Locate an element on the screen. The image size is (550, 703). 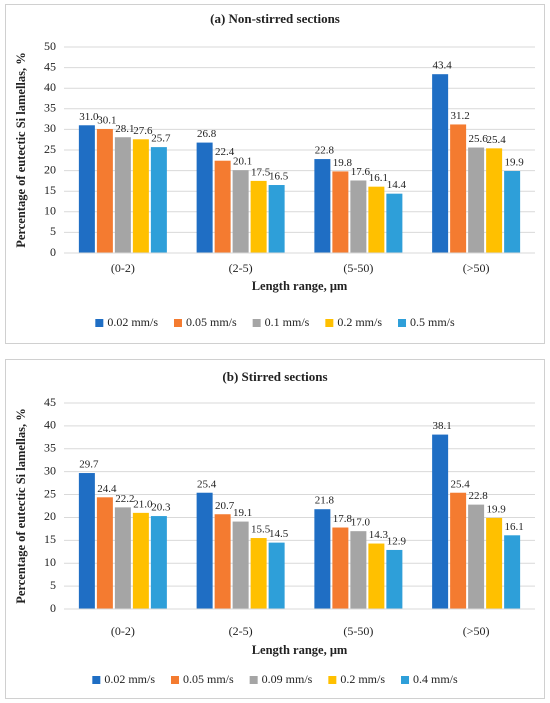
value-label: 22.2 is located at coordinates (124, 499).